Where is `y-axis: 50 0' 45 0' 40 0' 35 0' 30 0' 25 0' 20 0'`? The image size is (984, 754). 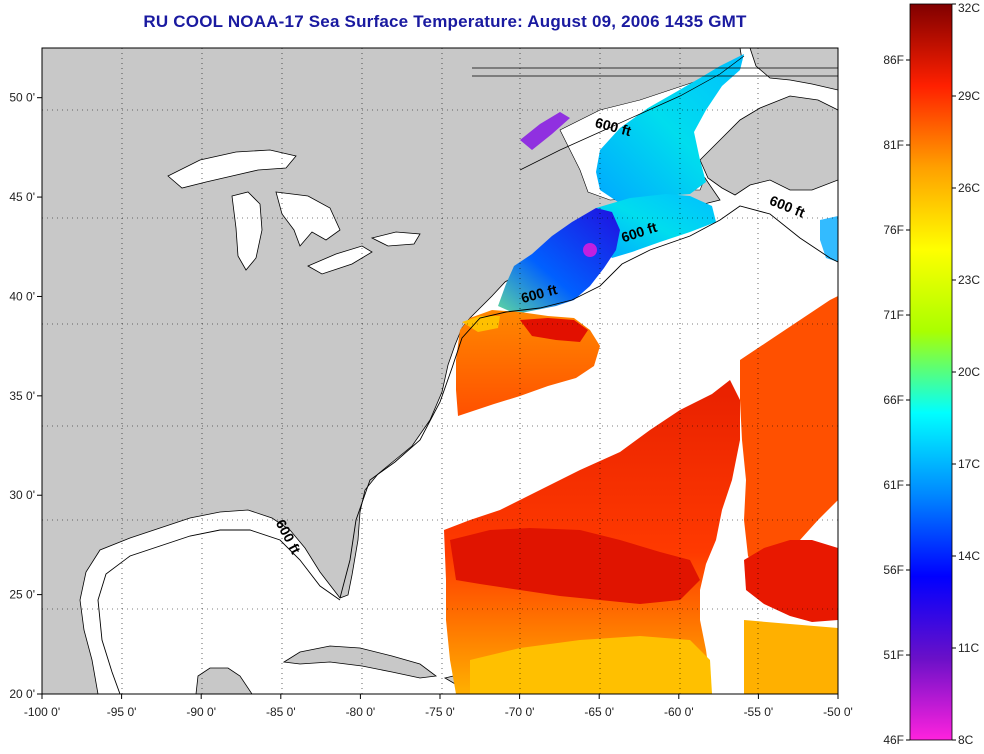 y-axis: 50 0' 45 0' 40 0' 35 0' 30 0' 25 0' 20 0' is located at coordinates (25, 396).